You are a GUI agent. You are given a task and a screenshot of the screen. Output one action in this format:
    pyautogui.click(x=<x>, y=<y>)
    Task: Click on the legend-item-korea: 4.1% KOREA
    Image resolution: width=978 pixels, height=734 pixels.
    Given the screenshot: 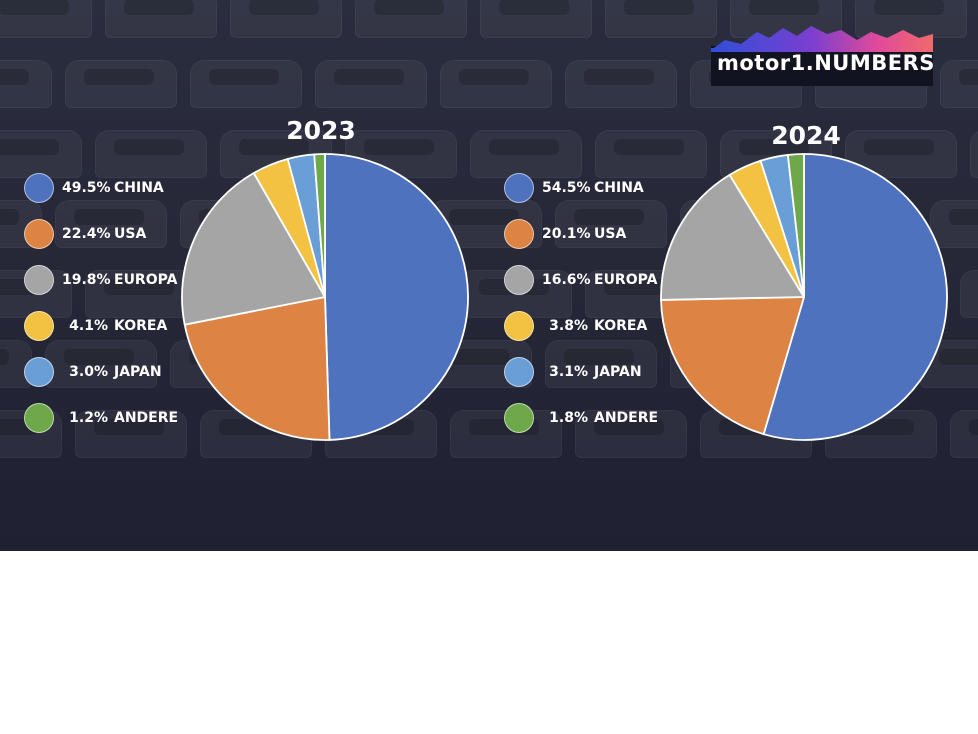 What is the action you would take?
    pyautogui.click(x=95, y=326)
    